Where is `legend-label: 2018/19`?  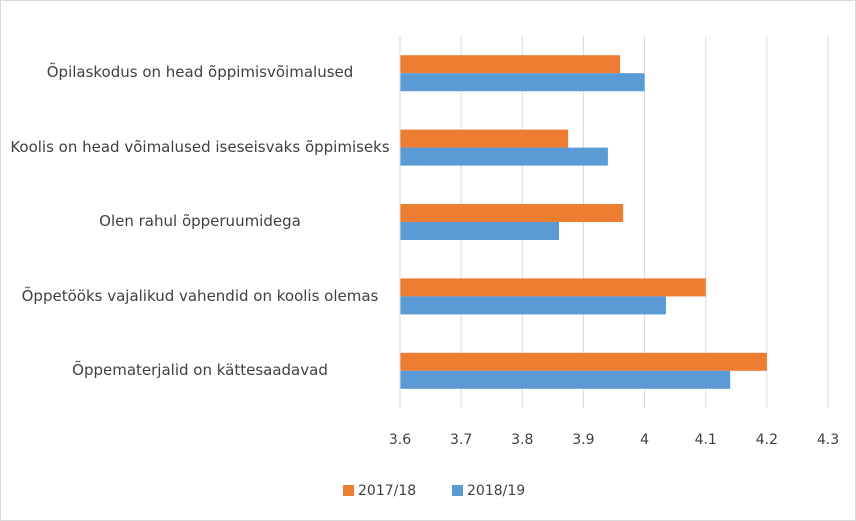
legend-label: 2018/19 is located at coordinates (496, 491).